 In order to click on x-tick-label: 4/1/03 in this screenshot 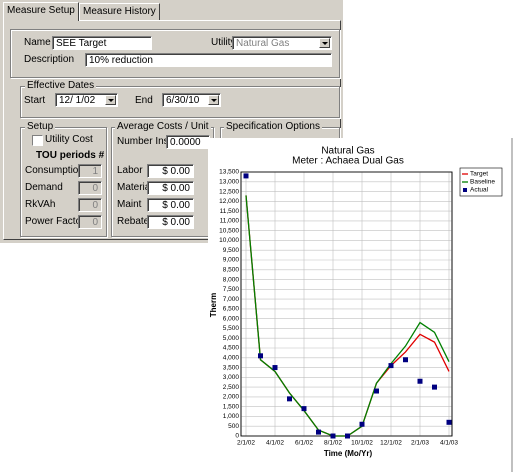, I will do `click(449, 443)`.